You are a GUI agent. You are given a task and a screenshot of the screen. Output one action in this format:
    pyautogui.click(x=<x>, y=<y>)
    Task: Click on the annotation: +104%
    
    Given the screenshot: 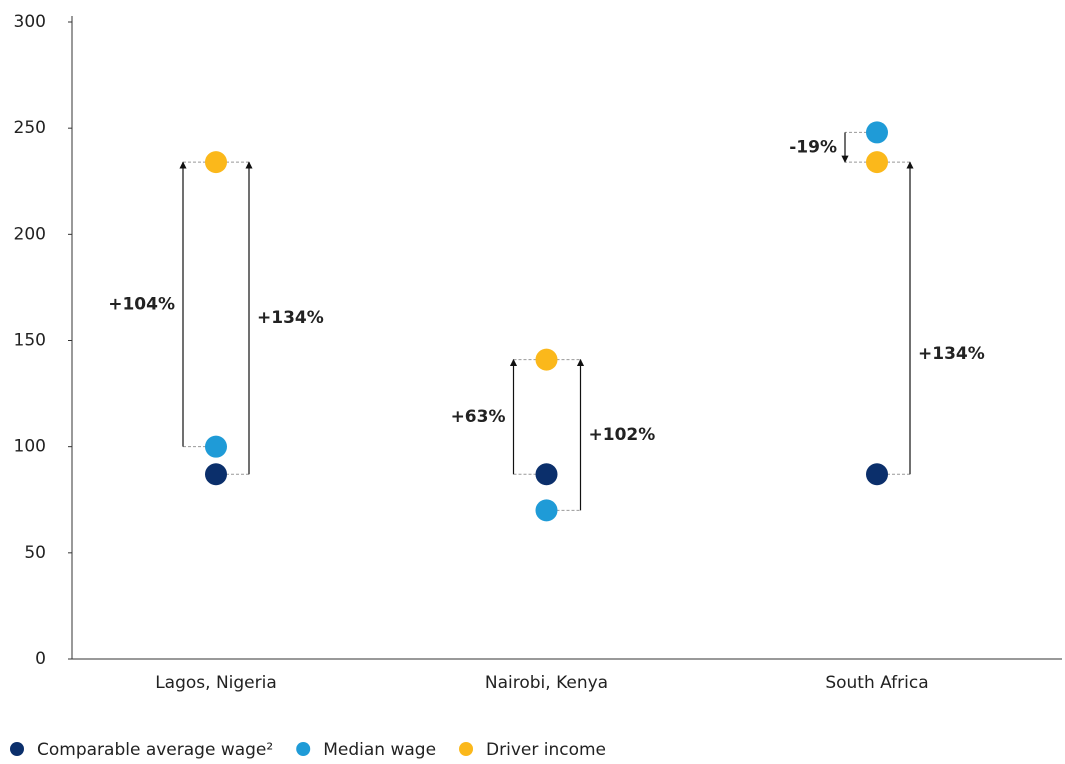 What is the action you would take?
    pyautogui.click(x=141, y=304)
    